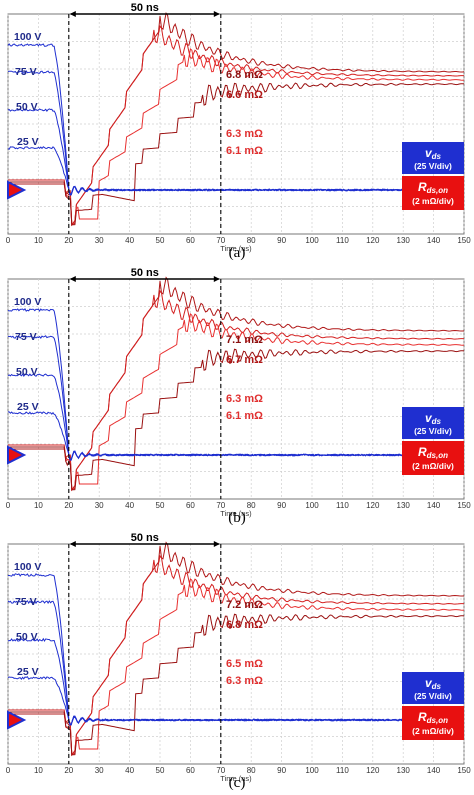  What do you see at coordinates (237, 518) in the screenshot?
I see `panel-caption: (b)` at bounding box center [237, 518].